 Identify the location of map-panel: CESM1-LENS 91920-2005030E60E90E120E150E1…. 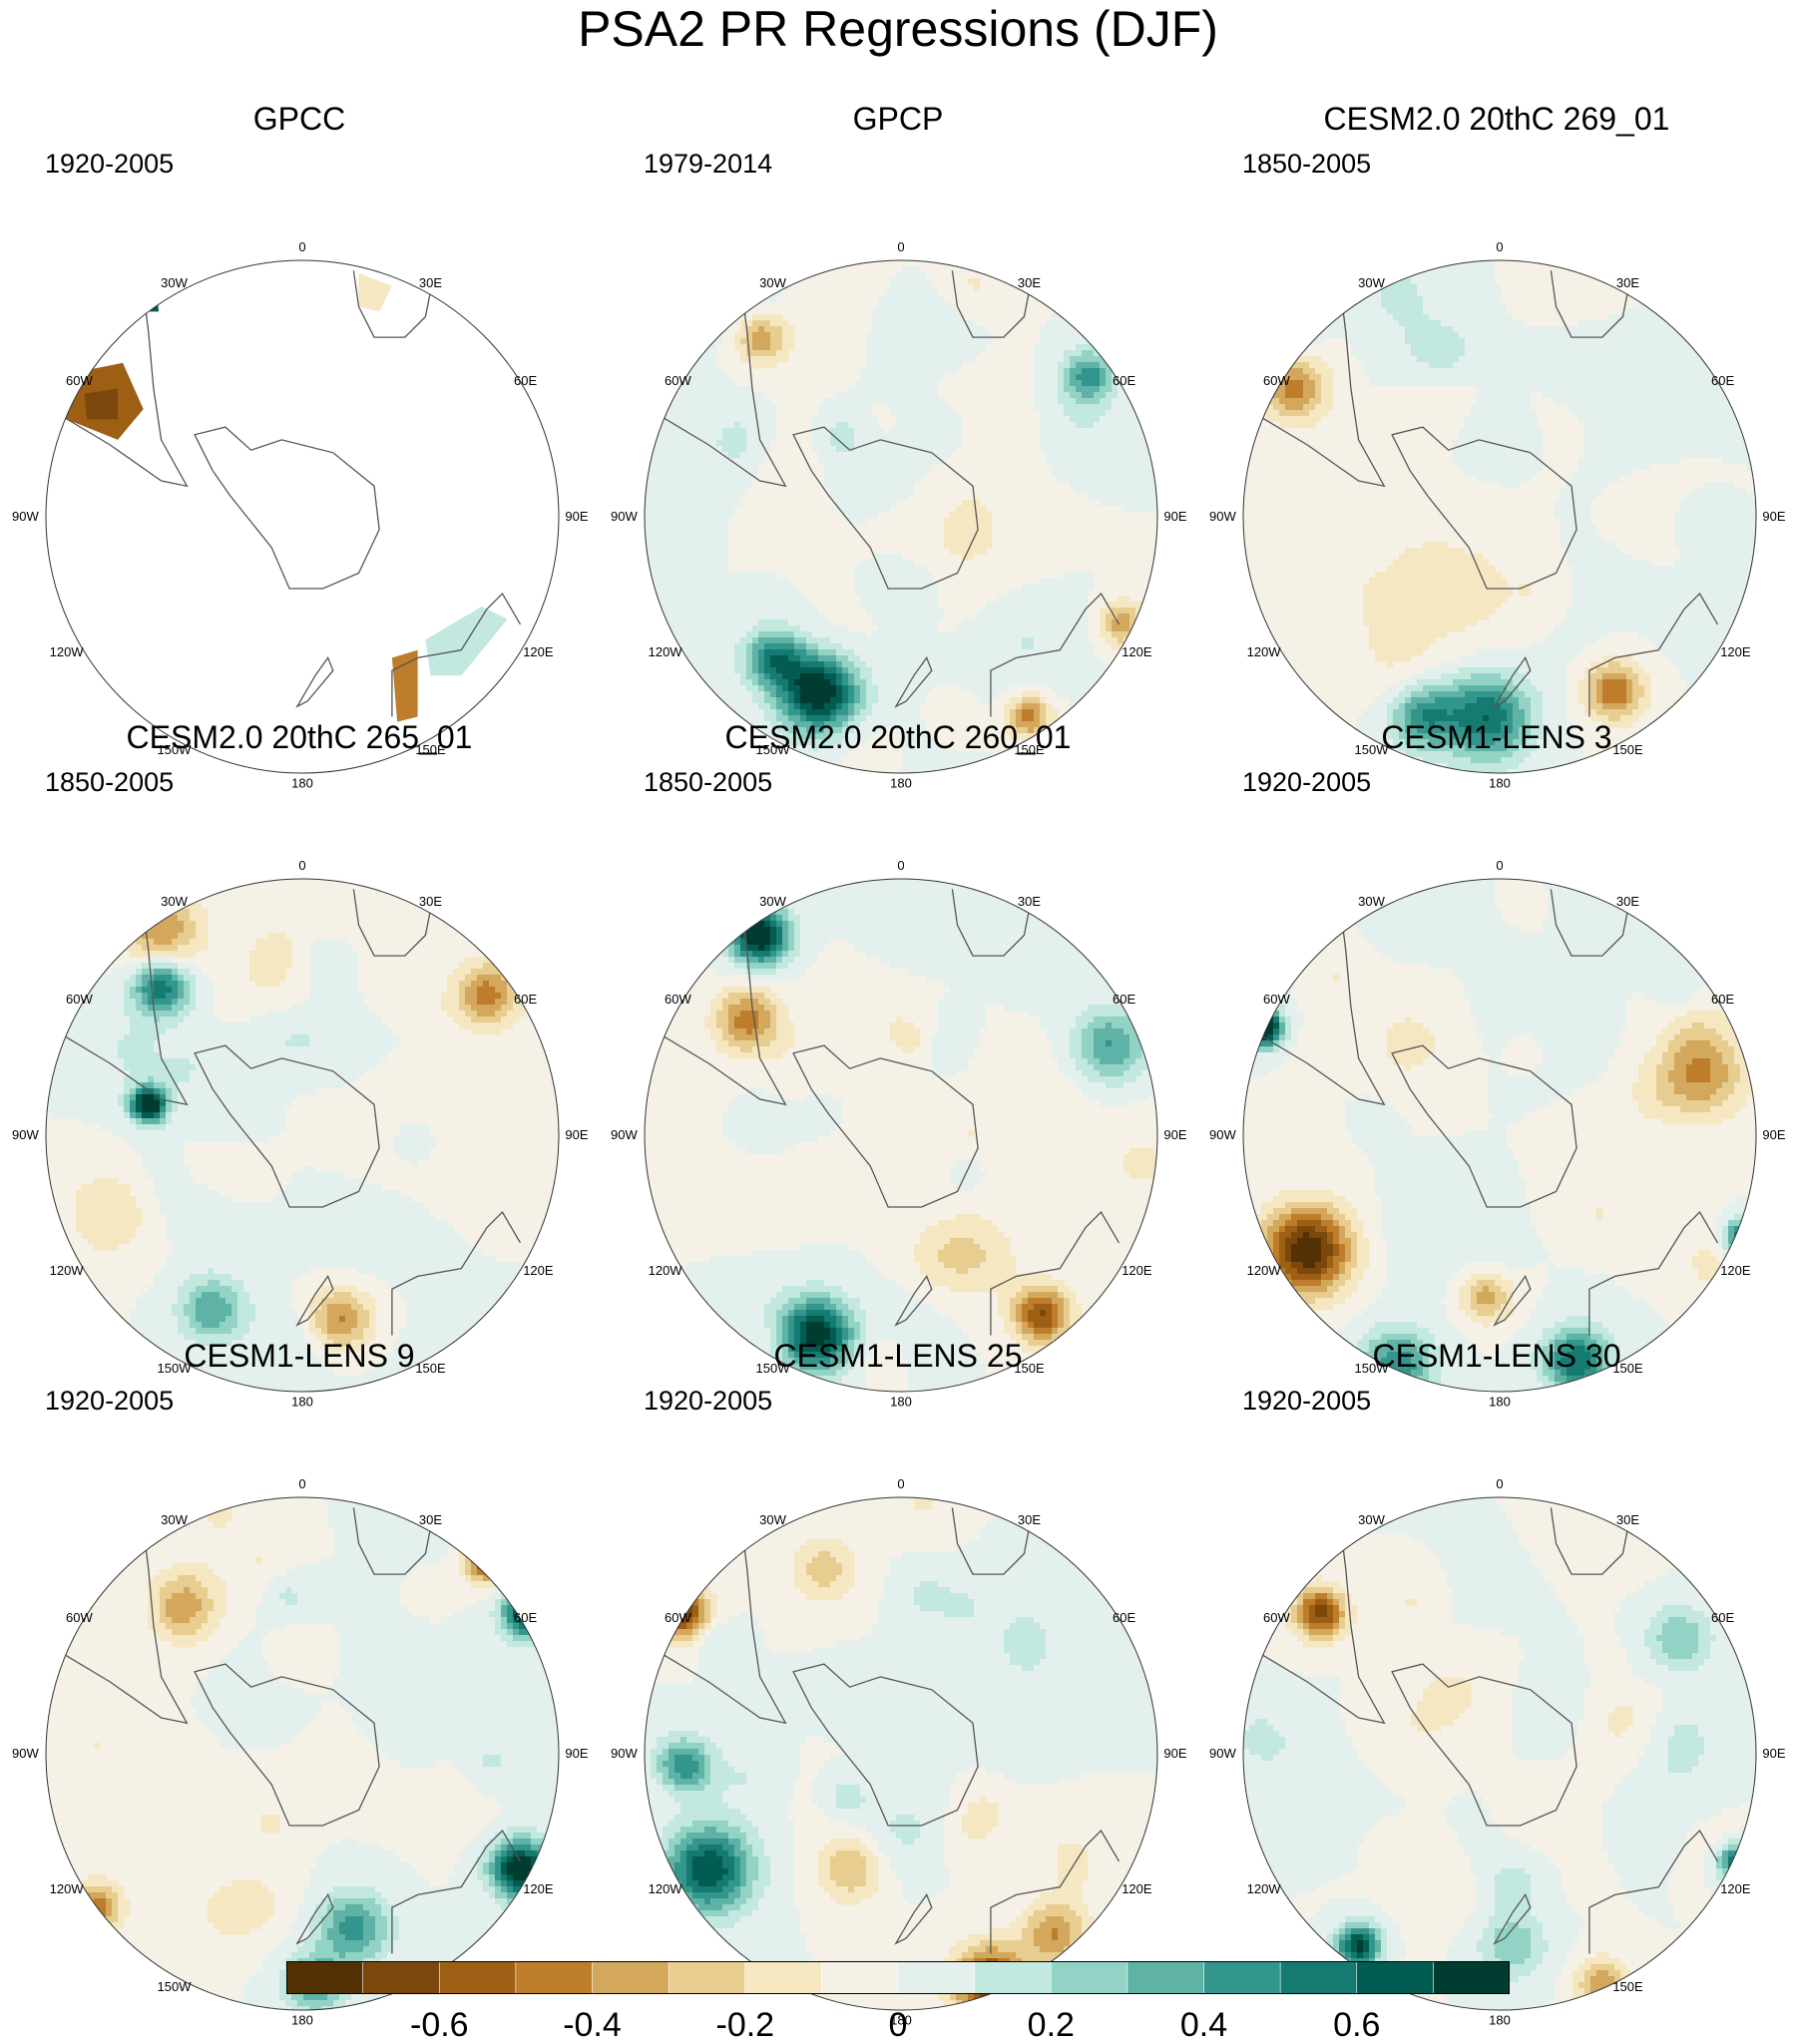
(299, 1646).